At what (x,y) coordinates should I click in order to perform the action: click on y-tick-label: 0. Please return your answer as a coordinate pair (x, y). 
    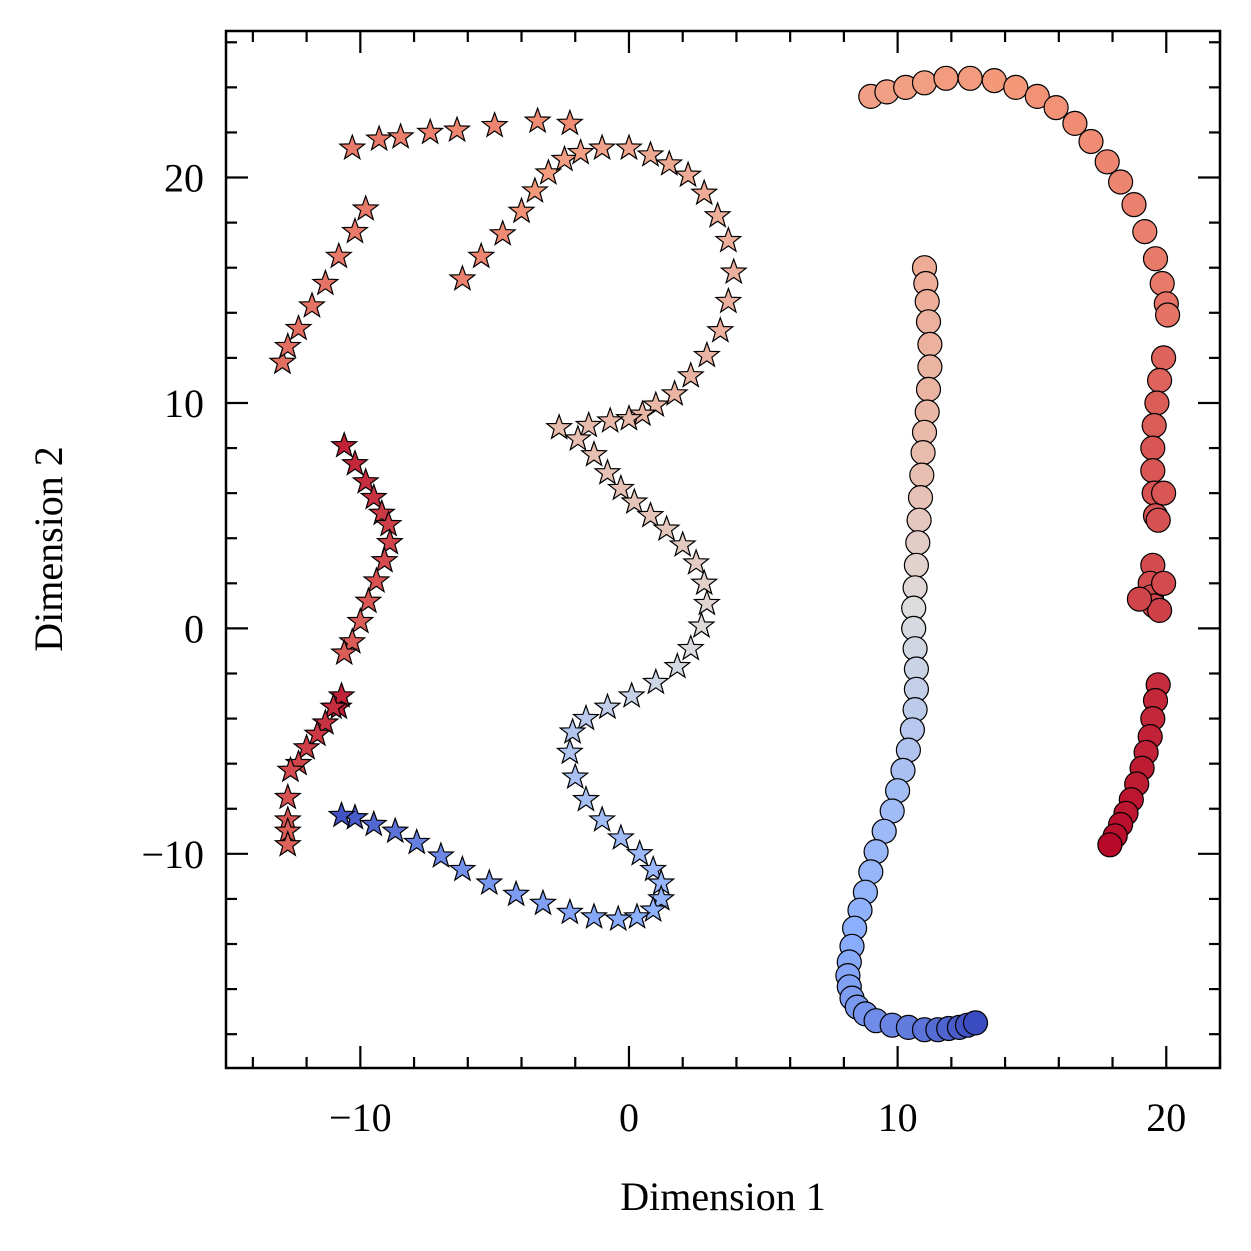
    Looking at the image, I should click on (194, 628).